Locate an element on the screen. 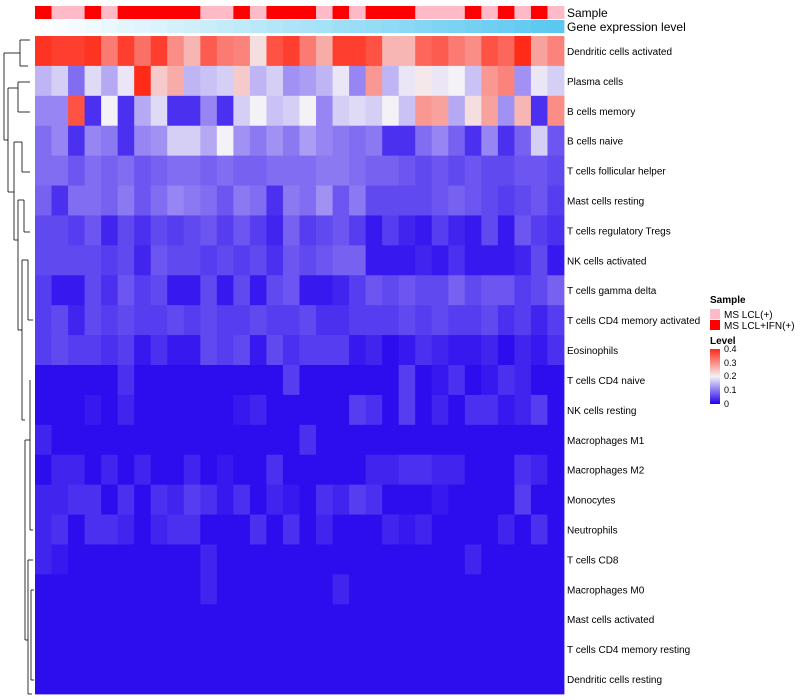 The height and width of the screenshot is (700, 800). level-color-bar is located at coordinates (715, 376).